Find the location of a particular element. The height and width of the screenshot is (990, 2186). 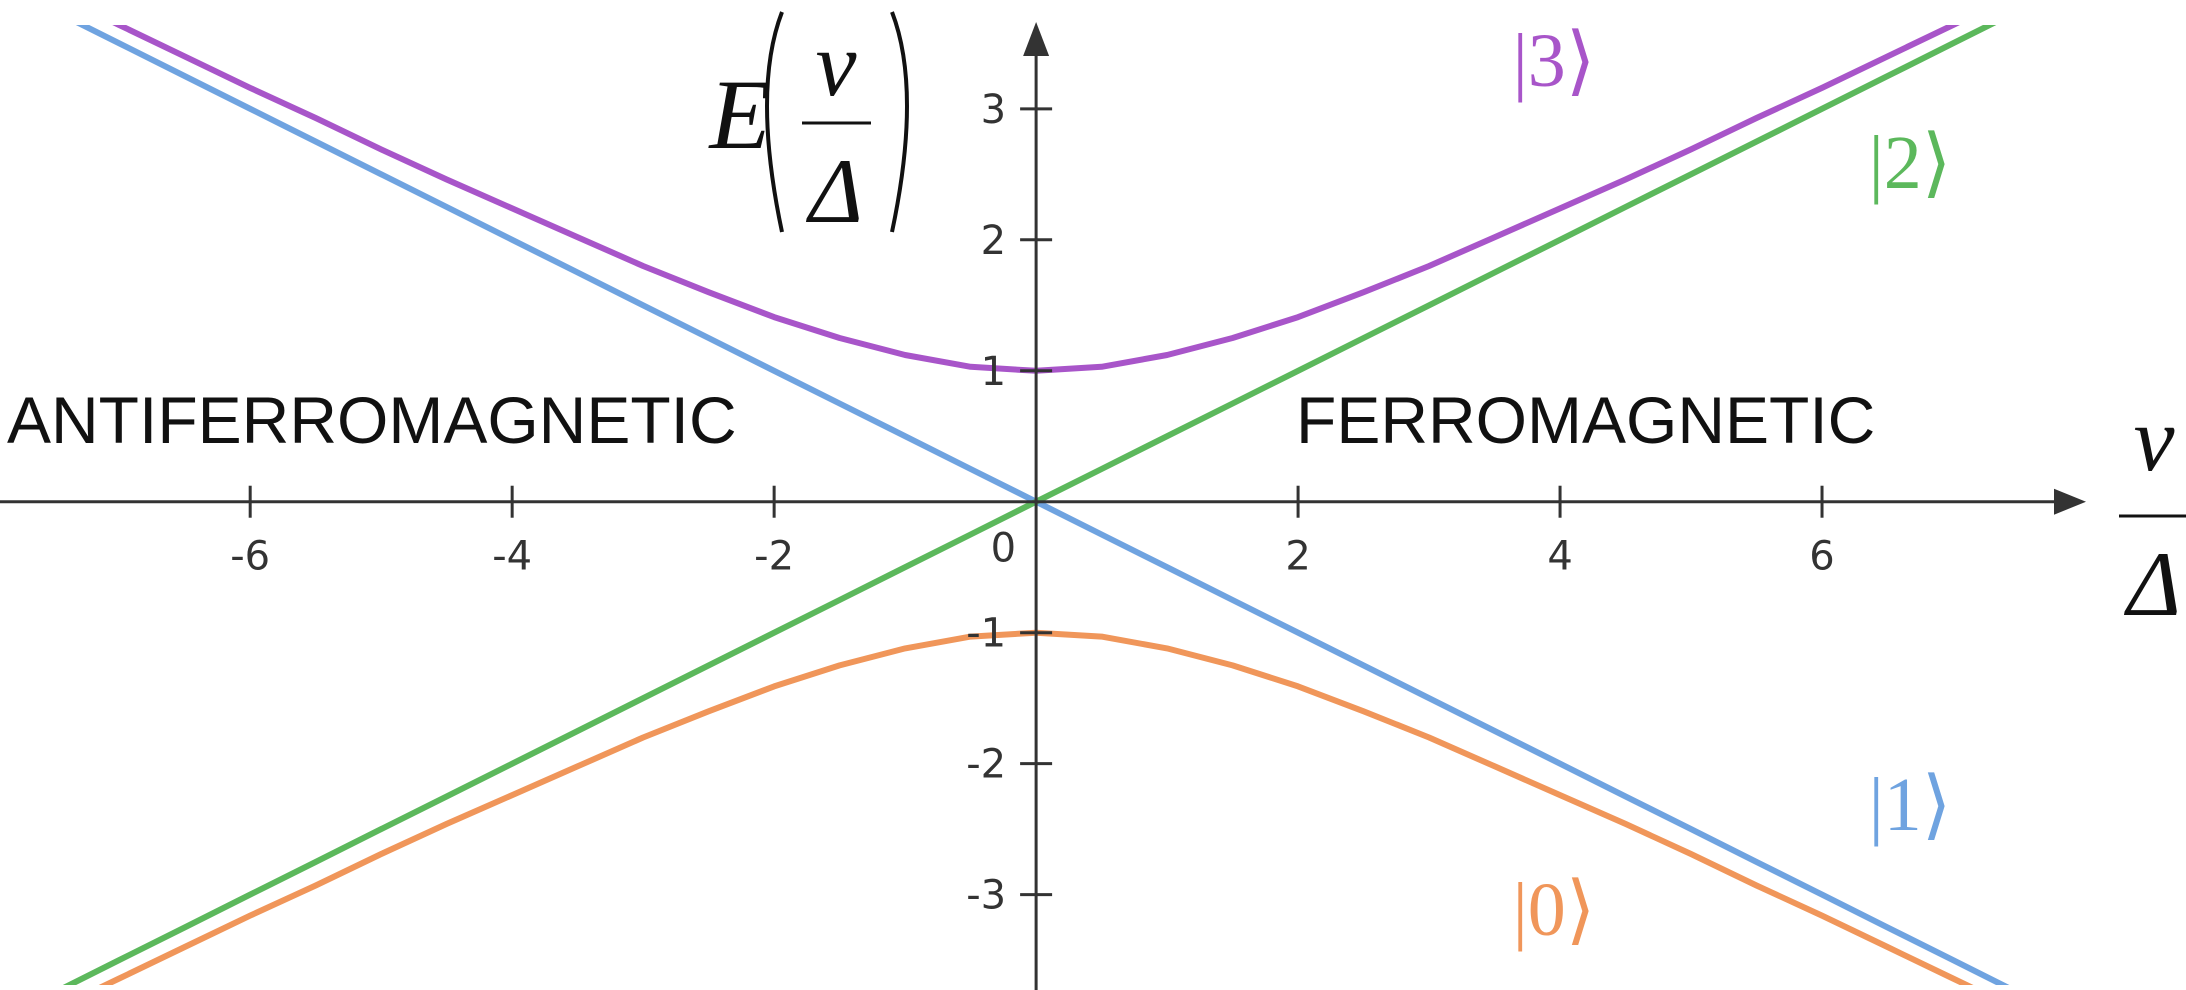

legend-label: |2⟩ is located at coordinates (1910, 163).